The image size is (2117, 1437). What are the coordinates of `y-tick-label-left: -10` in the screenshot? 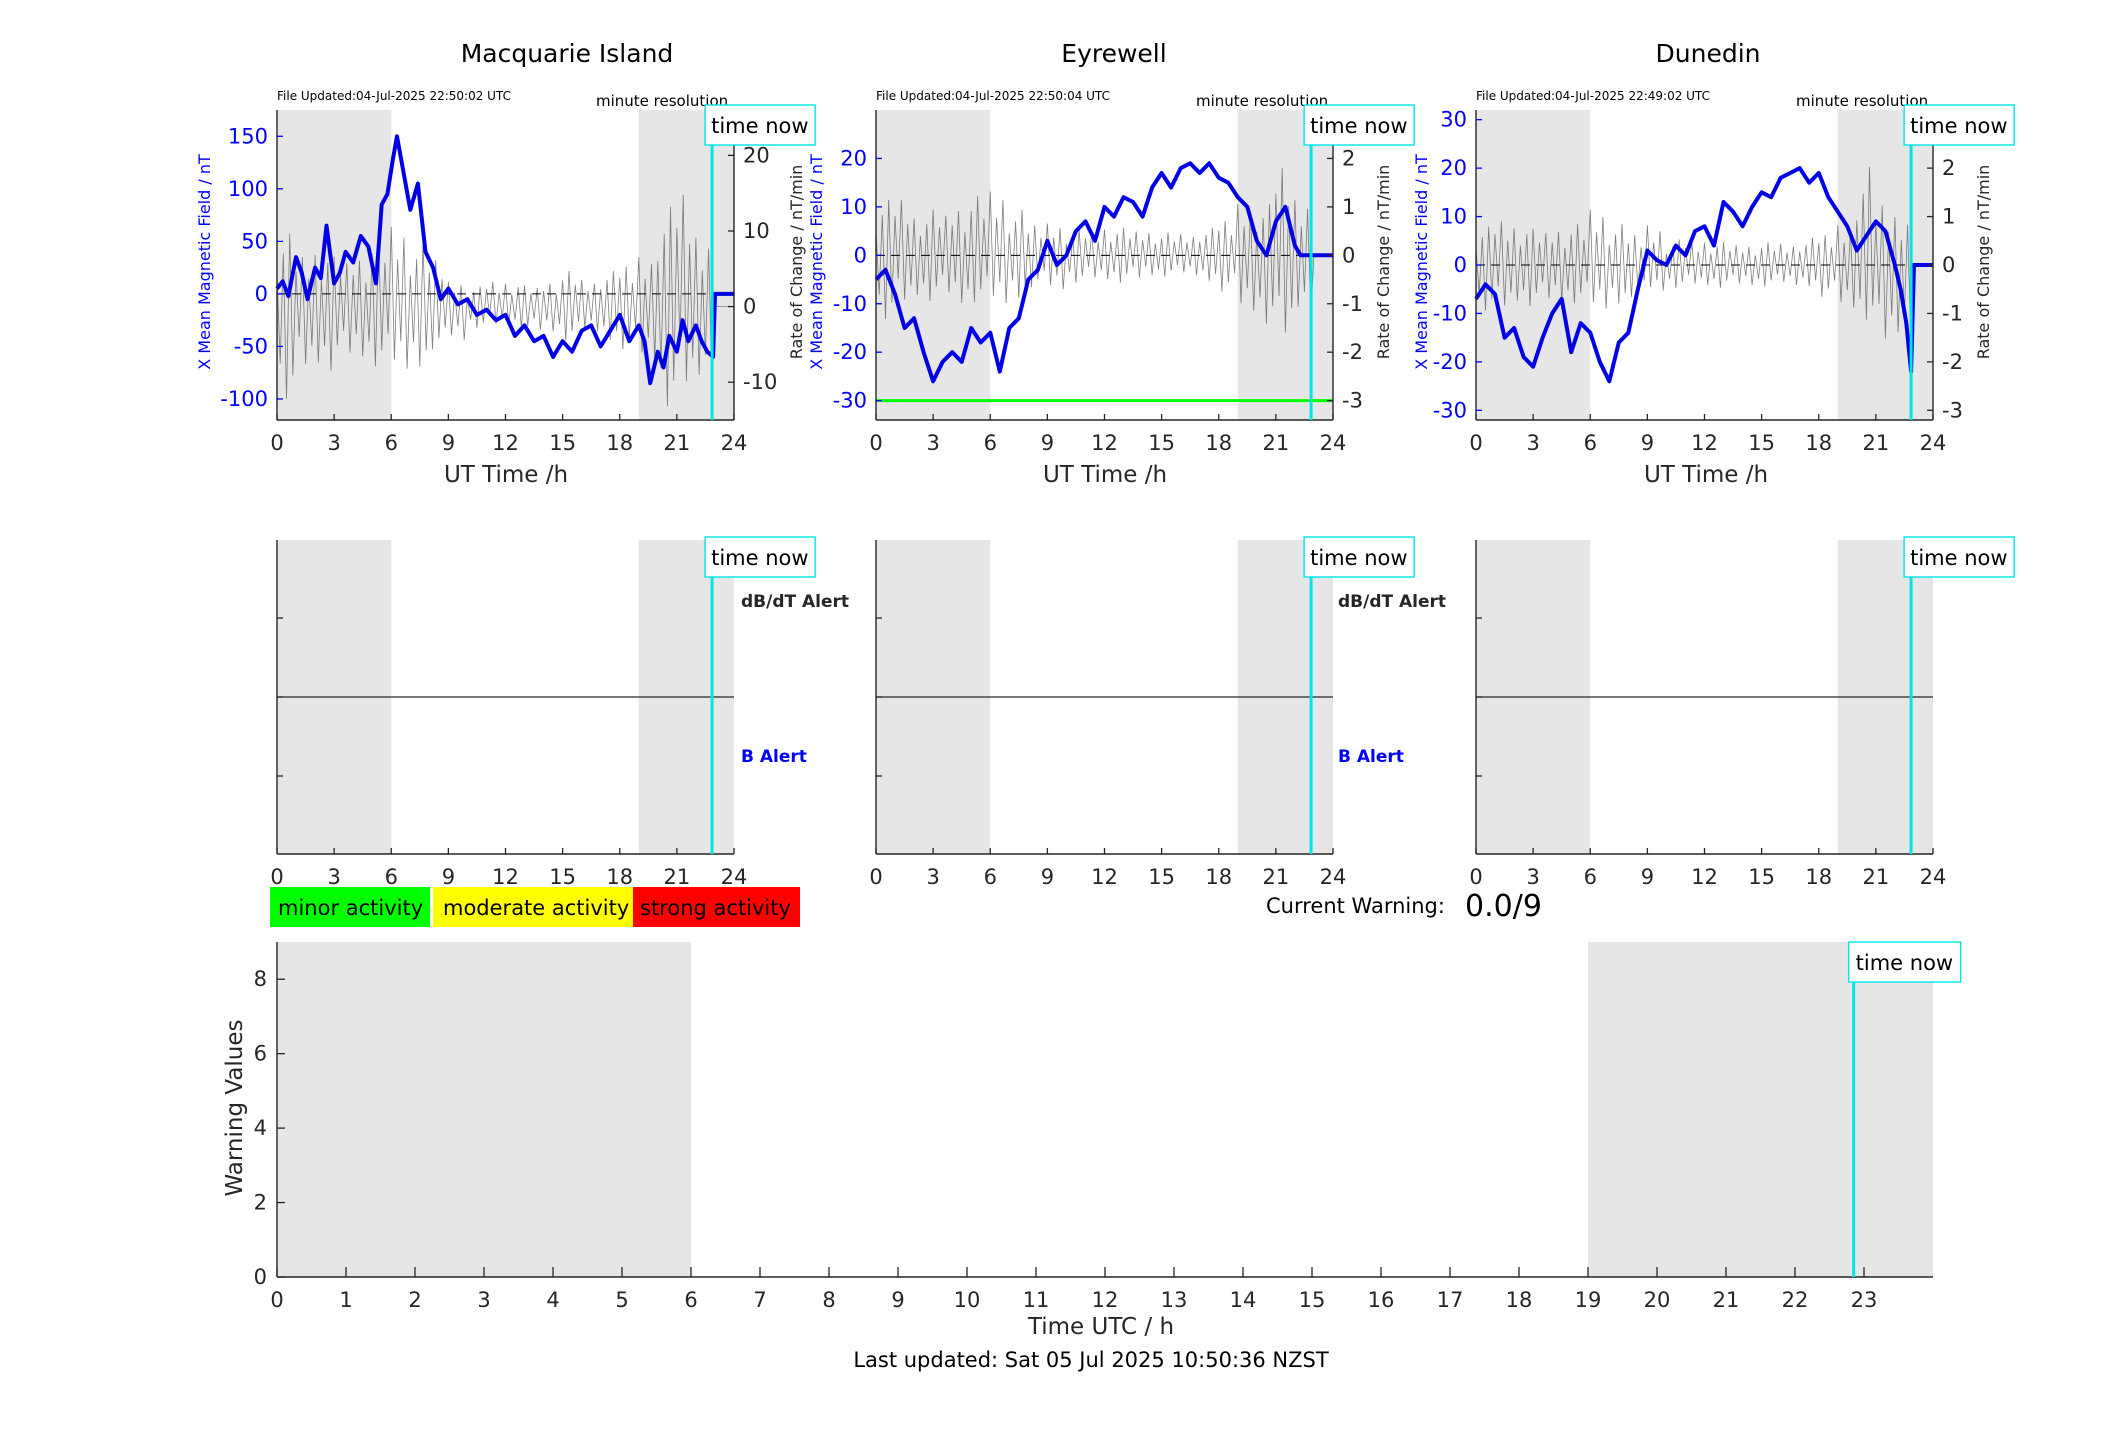 It's located at (1450, 313).